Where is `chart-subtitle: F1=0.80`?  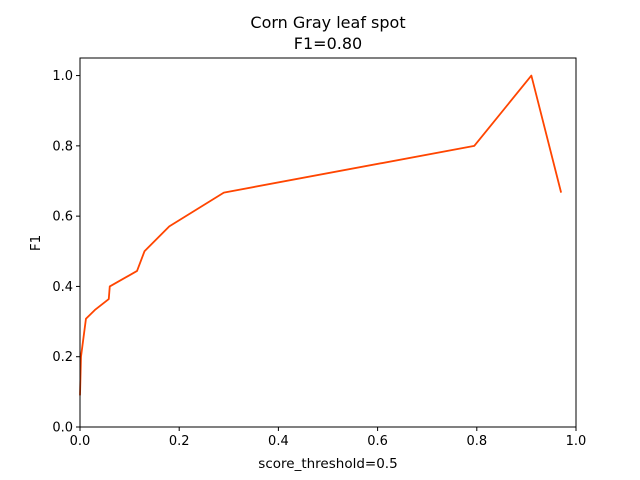
chart-subtitle: F1=0.80 is located at coordinates (328, 43).